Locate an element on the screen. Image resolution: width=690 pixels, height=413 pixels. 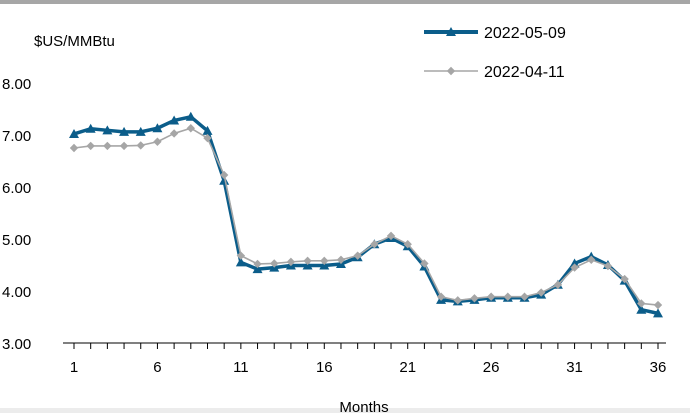
x-tick-label: 16 is located at coordinates (324, 367).